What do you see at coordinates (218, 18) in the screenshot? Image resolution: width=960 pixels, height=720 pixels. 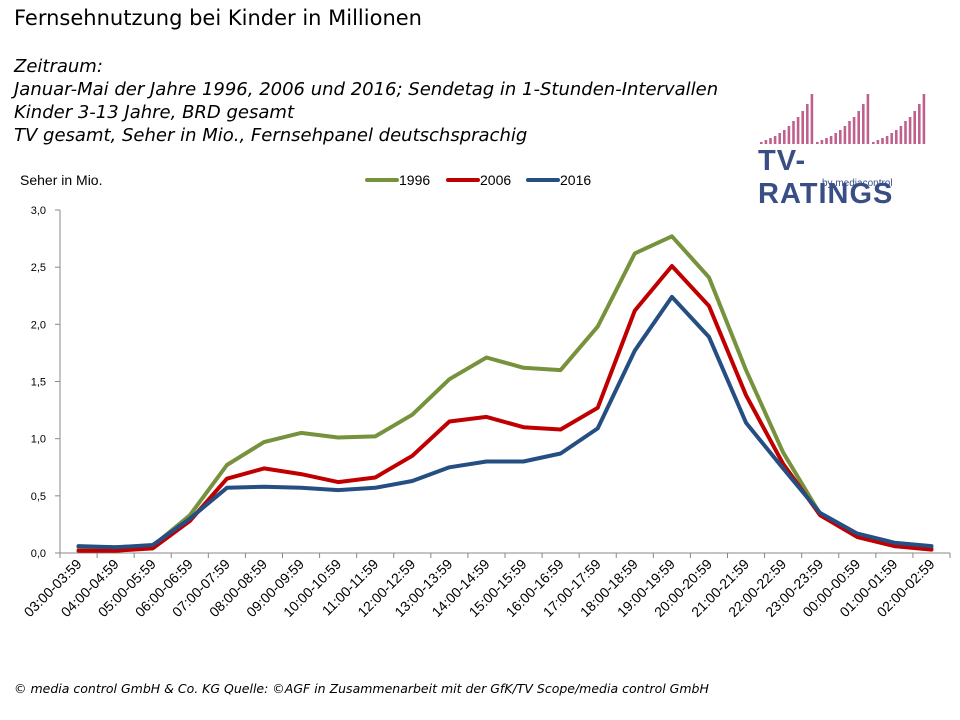 I see `chart-title: Fernsehnutzung bei Kinder in Millionen` at bounding box center [218, 18].